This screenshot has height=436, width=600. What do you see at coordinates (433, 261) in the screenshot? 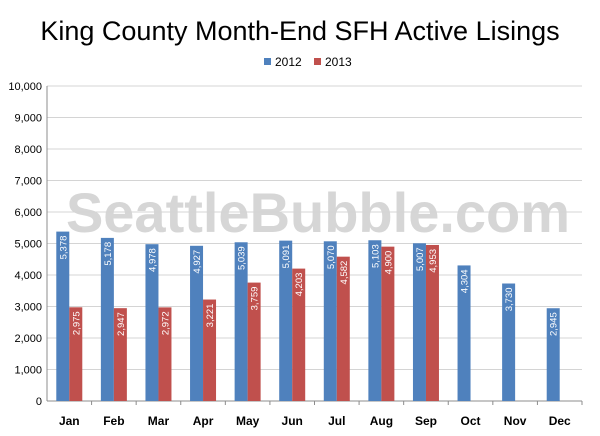
I see `data-label: 4,953` at bounding box center [433, 261].